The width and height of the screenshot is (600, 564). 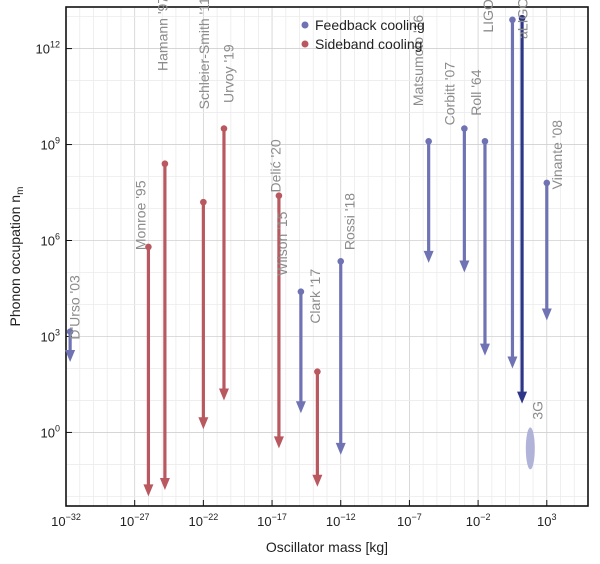 I want to click on point-label: 3G, so click(x=538, y=410).